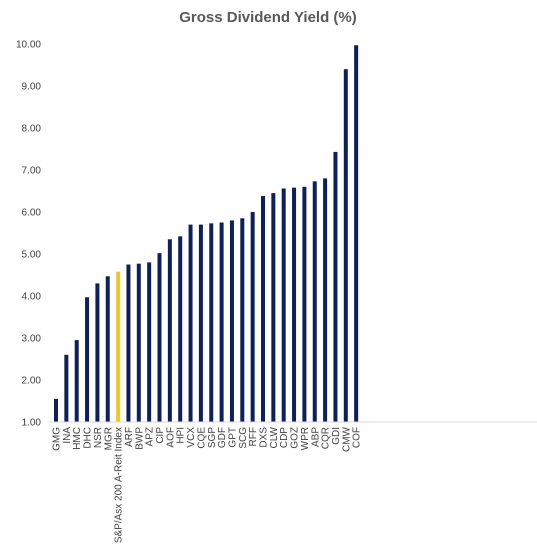  What do you see at coordinates (150, 436) in the screenshot?
I see `x-tick-label: APZ` at bounding box center [150, 436].